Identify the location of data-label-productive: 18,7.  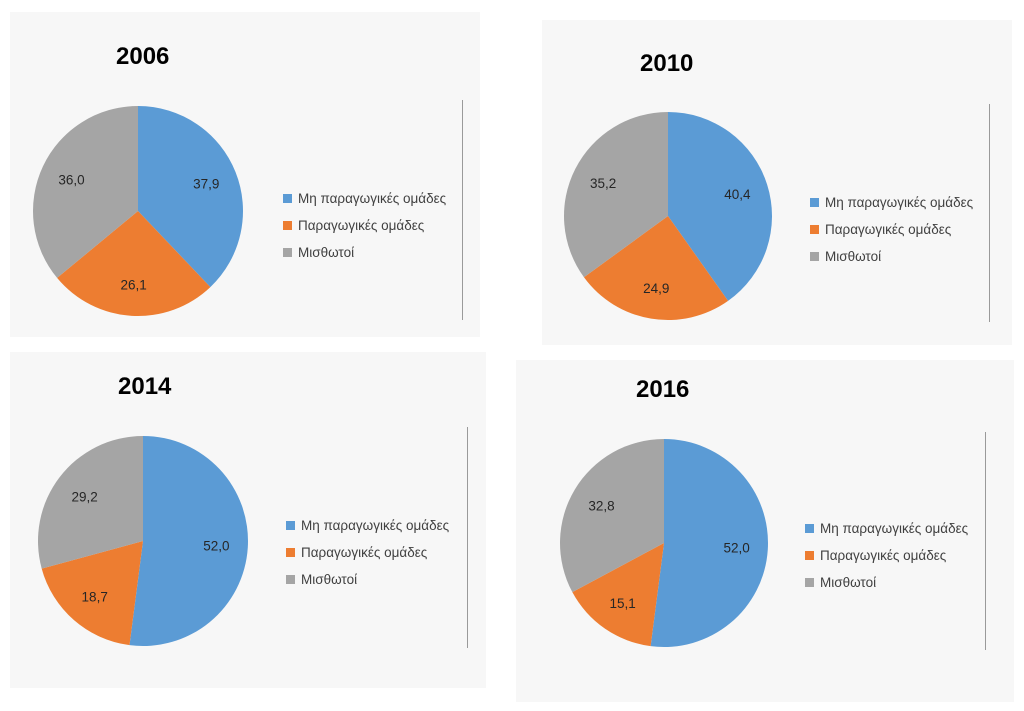
(95, 596).